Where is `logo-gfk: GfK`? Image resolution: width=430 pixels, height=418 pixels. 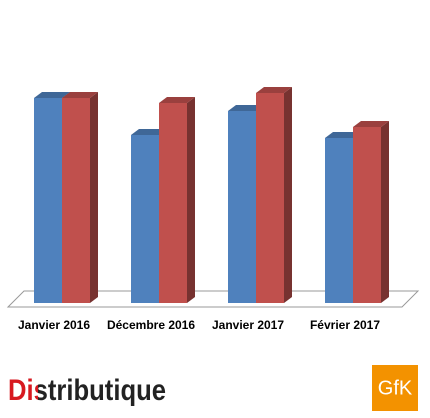
logo-gfk: GfK is located at coordinates (395, 388).